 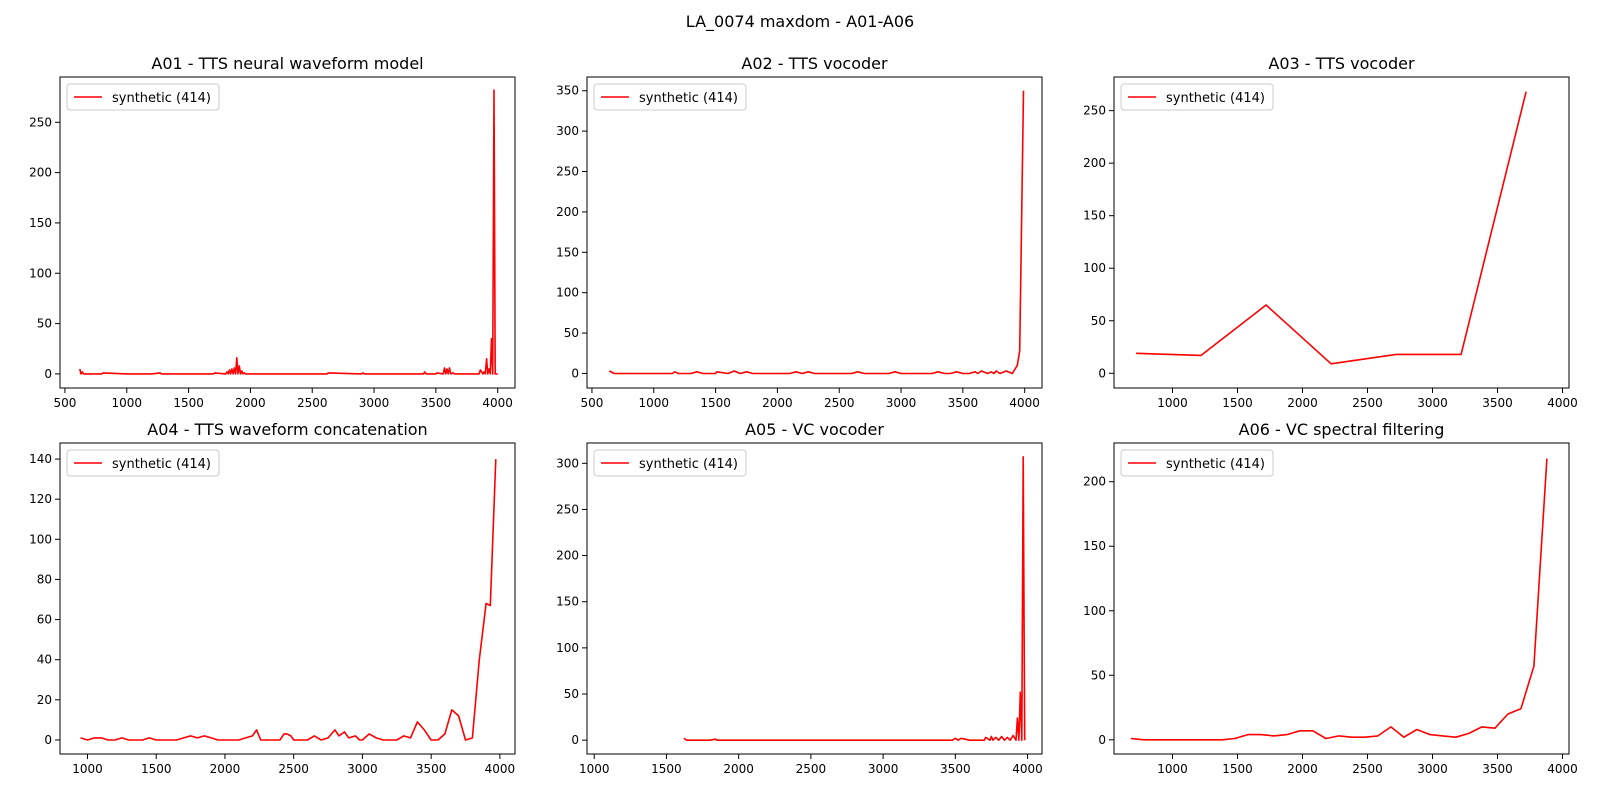 I want to click on y-tick-label: 300, so click(x=567, y=463).